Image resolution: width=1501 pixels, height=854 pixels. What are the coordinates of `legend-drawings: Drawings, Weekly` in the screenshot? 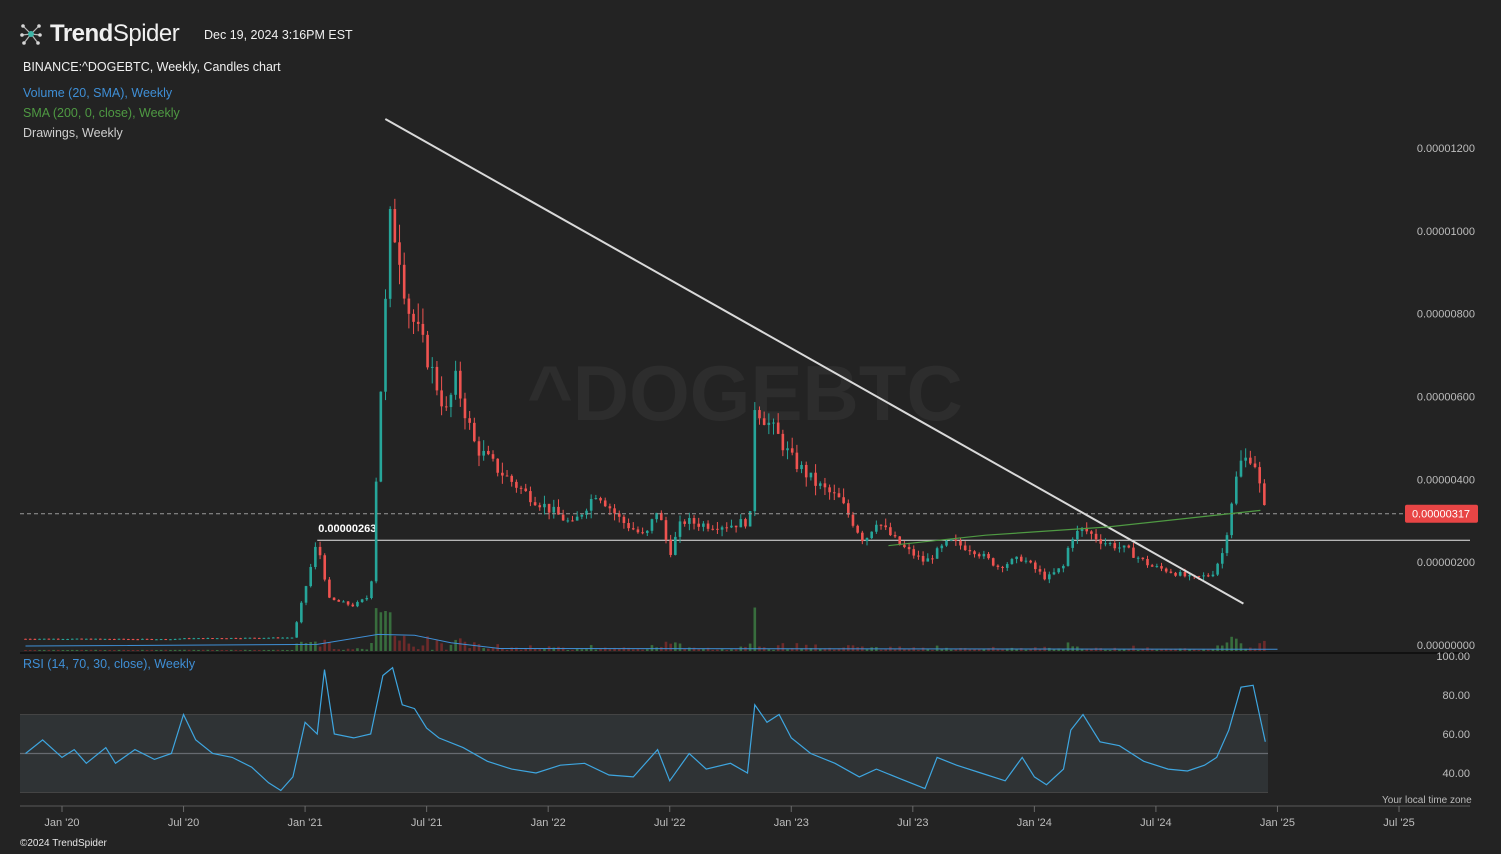 It's located at (73, 133).